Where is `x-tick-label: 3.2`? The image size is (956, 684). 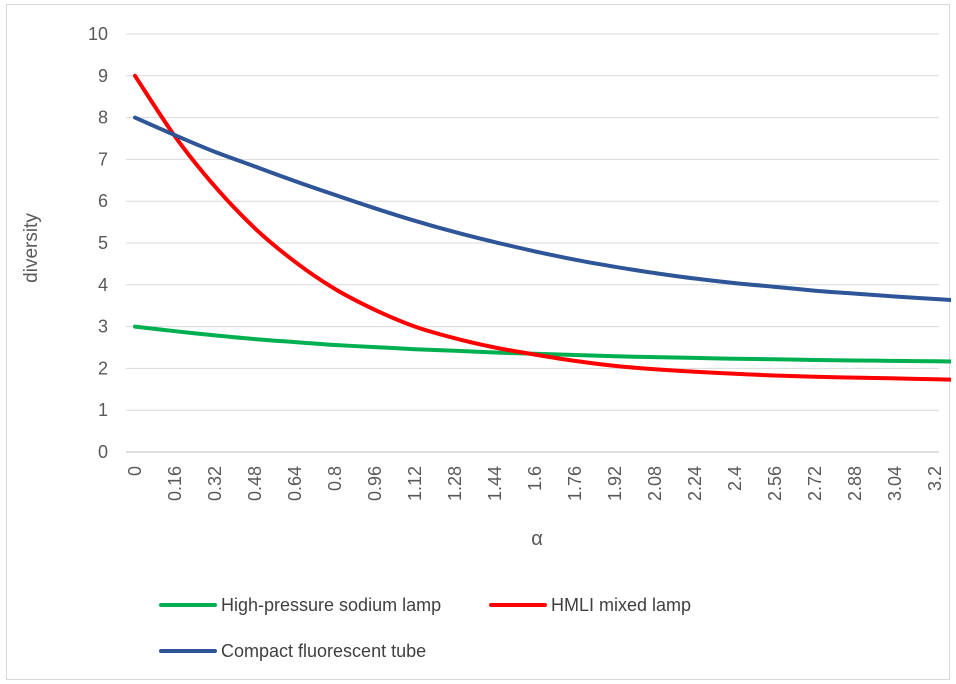 x-tick-label: 3.2 is located at coordinates (935, 478).